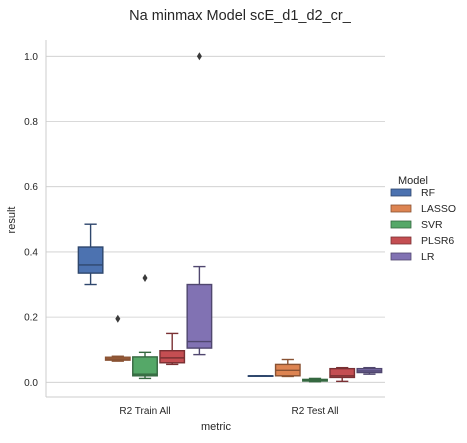 The image size is (467, 443). What do you see at coordinates (31, 252) in the screenshot?
I see `y-tick-label: 0.4` at bounding box center [31, 252].